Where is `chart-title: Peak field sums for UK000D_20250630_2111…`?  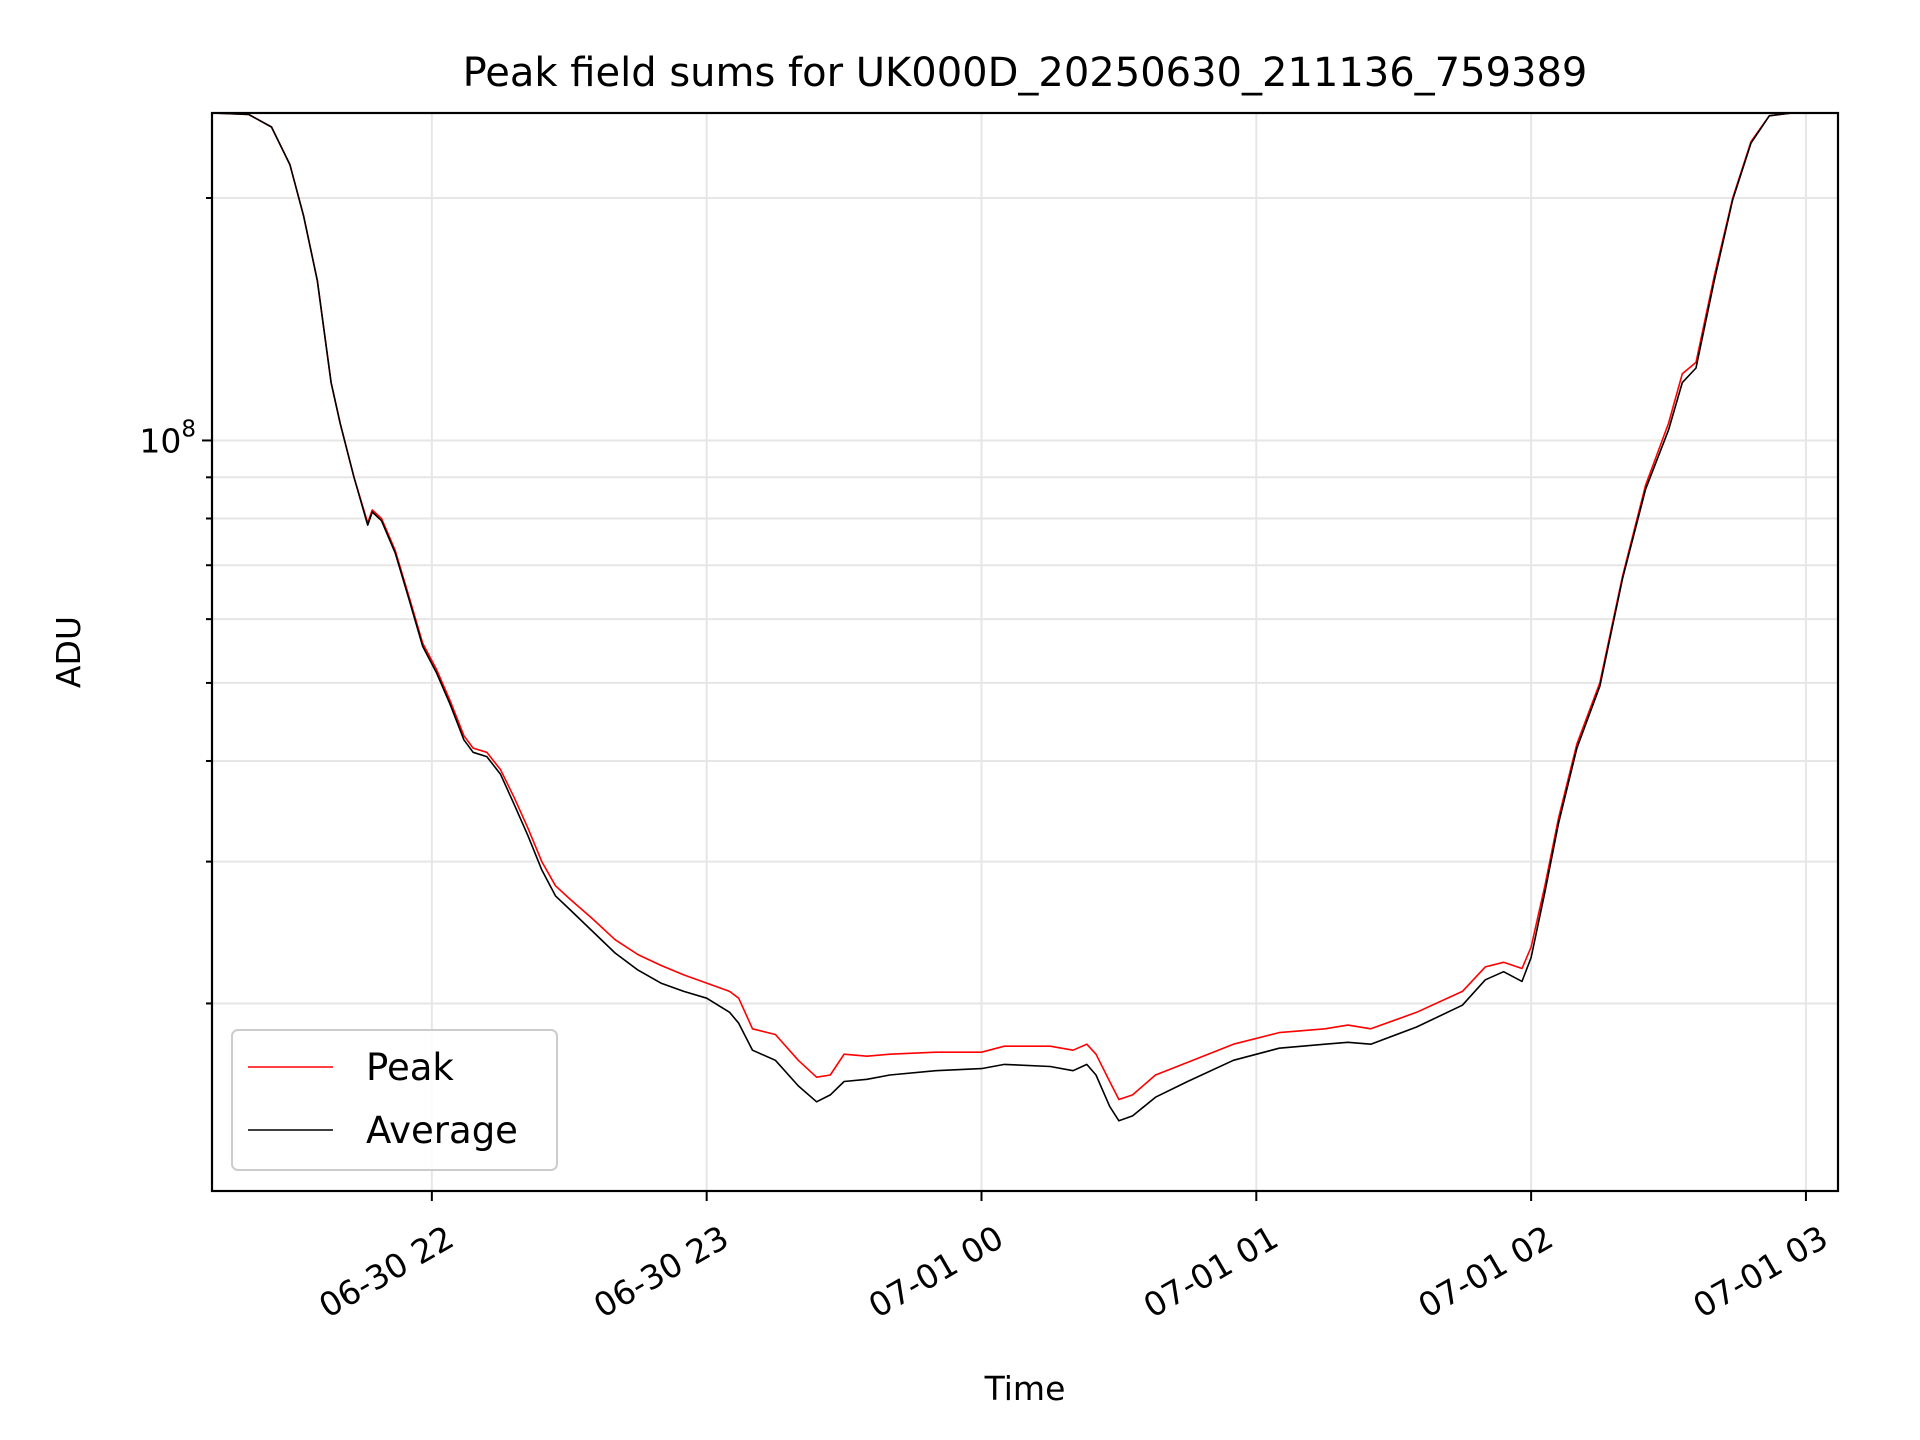 chart-title: Peak field sums for UK000D_20250630_2111… is located at coordinates (1025, 73).